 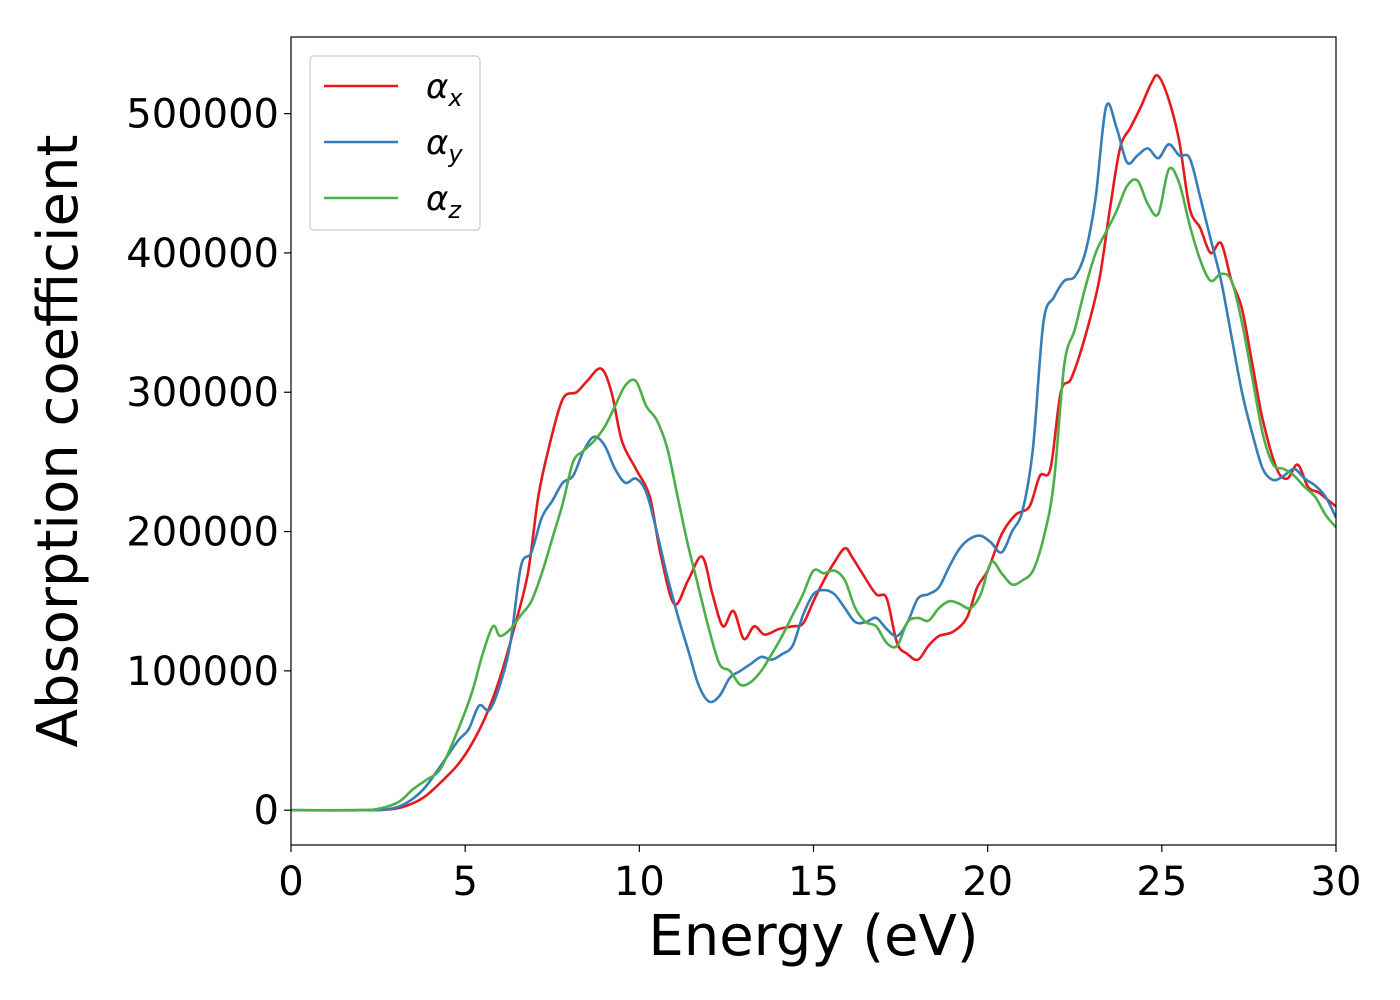 I want to click on x-tick-label: 0, so click(x=290, y=882).